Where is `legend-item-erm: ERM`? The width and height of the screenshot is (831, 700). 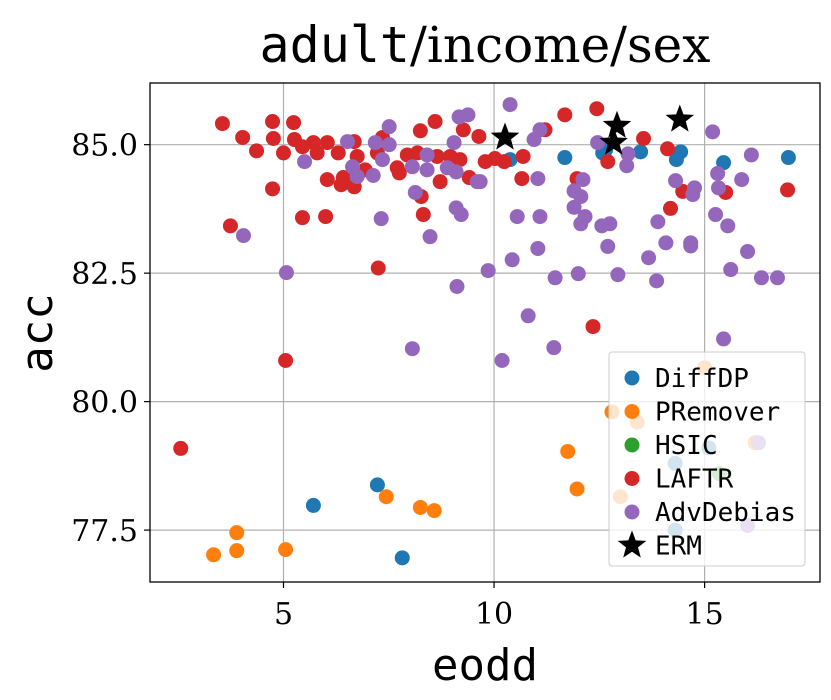
legend-item-erm: ERM is located at coordinates (659, 546).